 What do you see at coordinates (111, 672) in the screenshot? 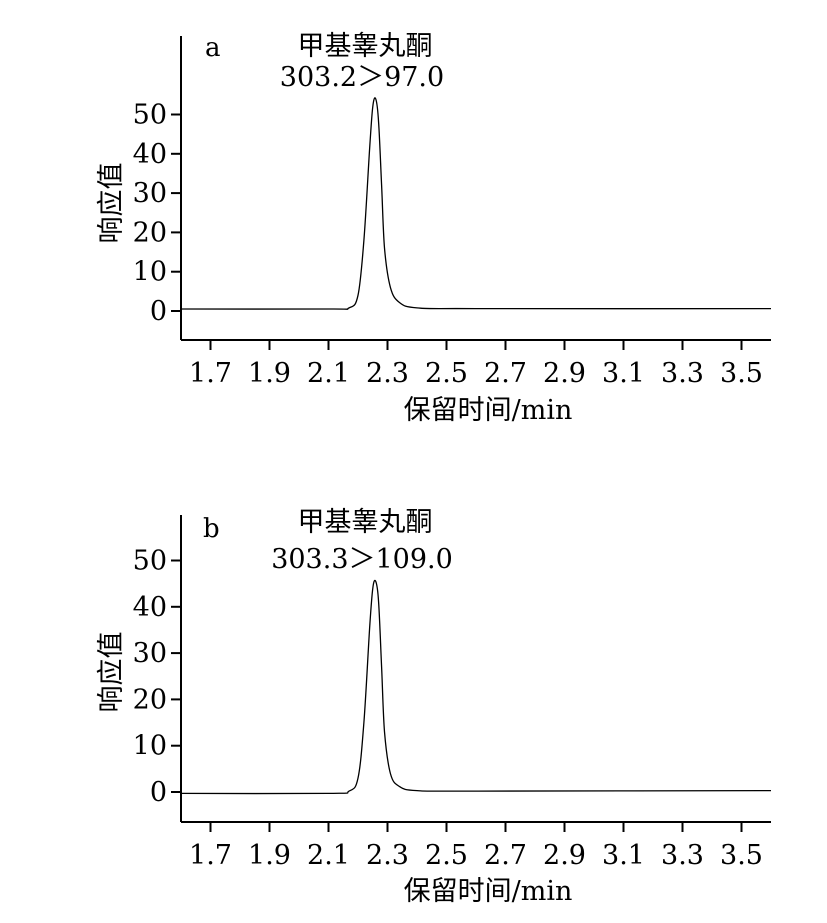
I see `y-axis-label-b: 响应值` at bounding box center [111, 672].